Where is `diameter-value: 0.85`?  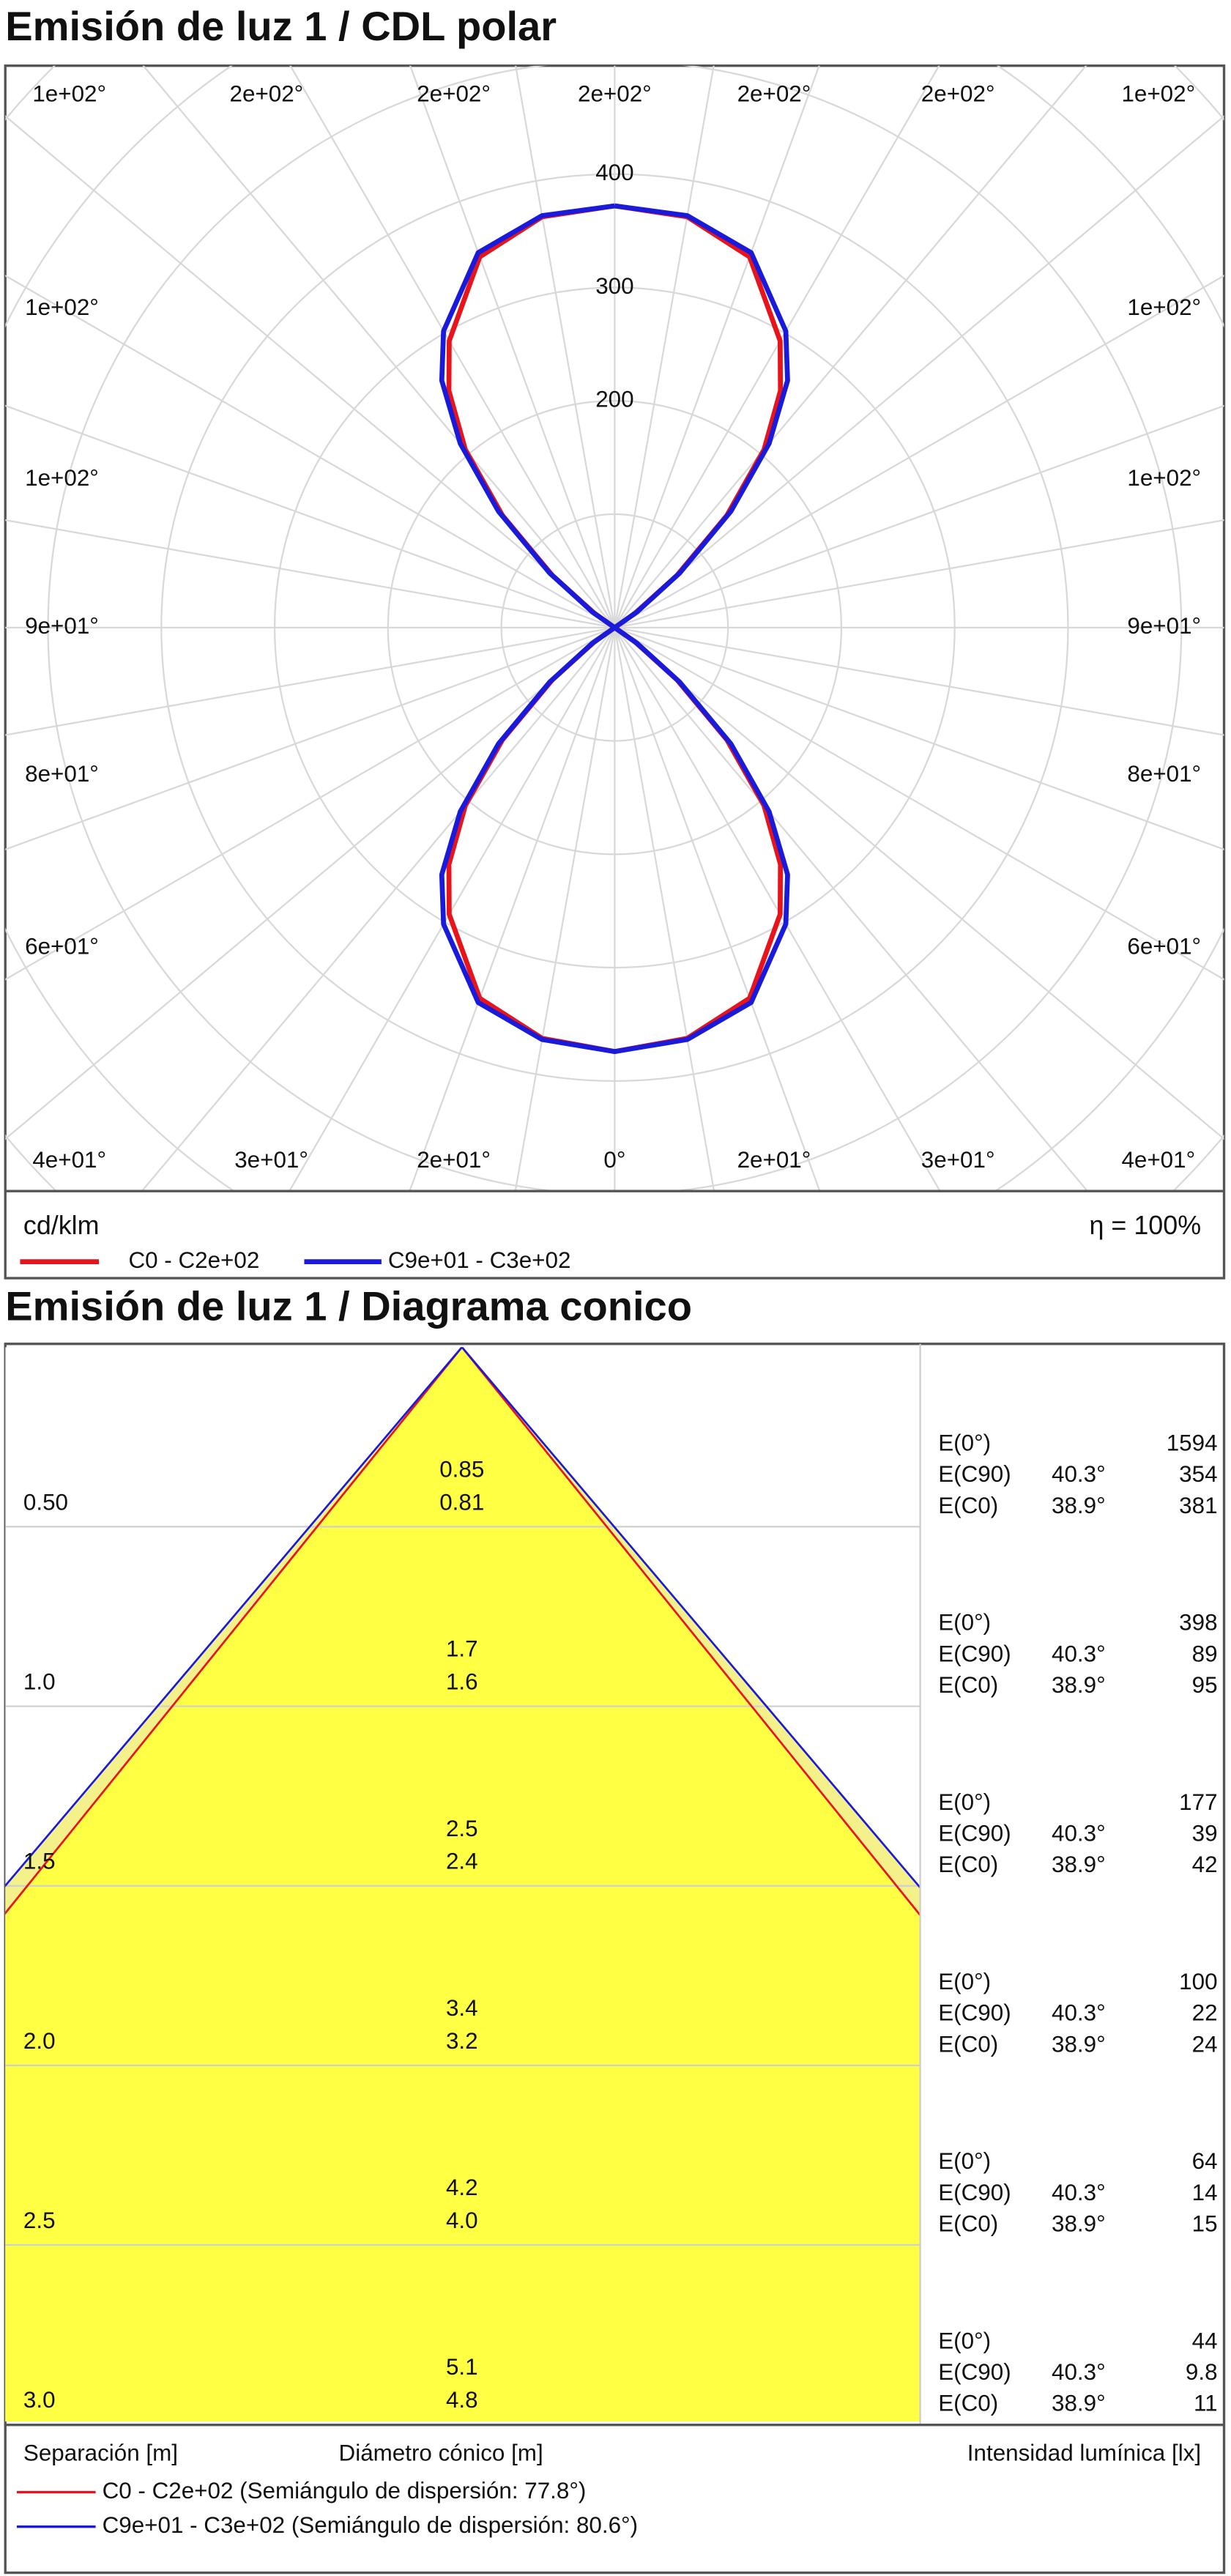 diameter-value: 0.85 is located at coordinates (462, 1469).